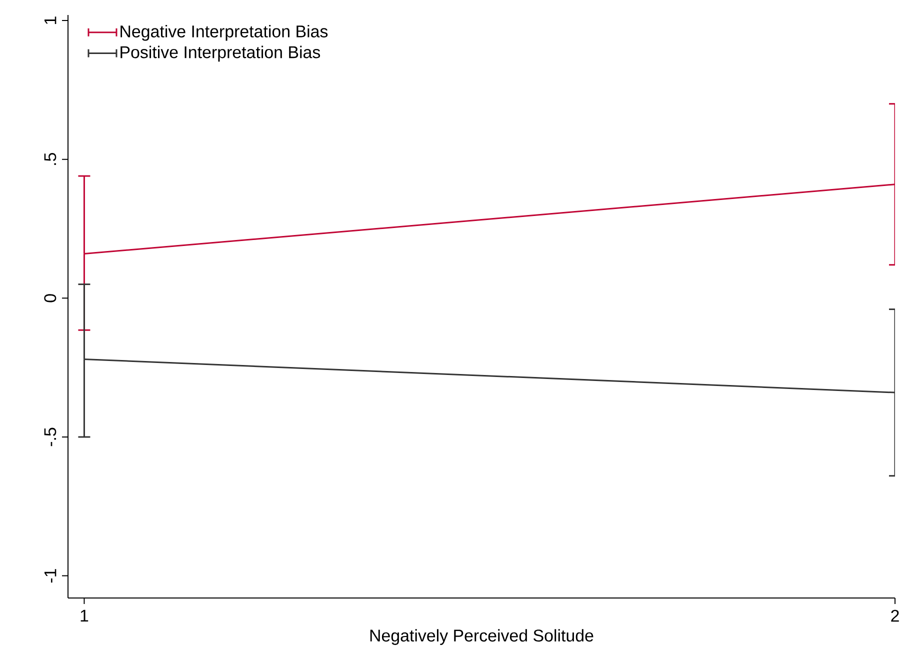 This screenshot has width=915, height=650. Describe the element at coordinates (482, 637) in the screenshot. I see `x-axis-title: Negatively Perceived Solitude` at that location.